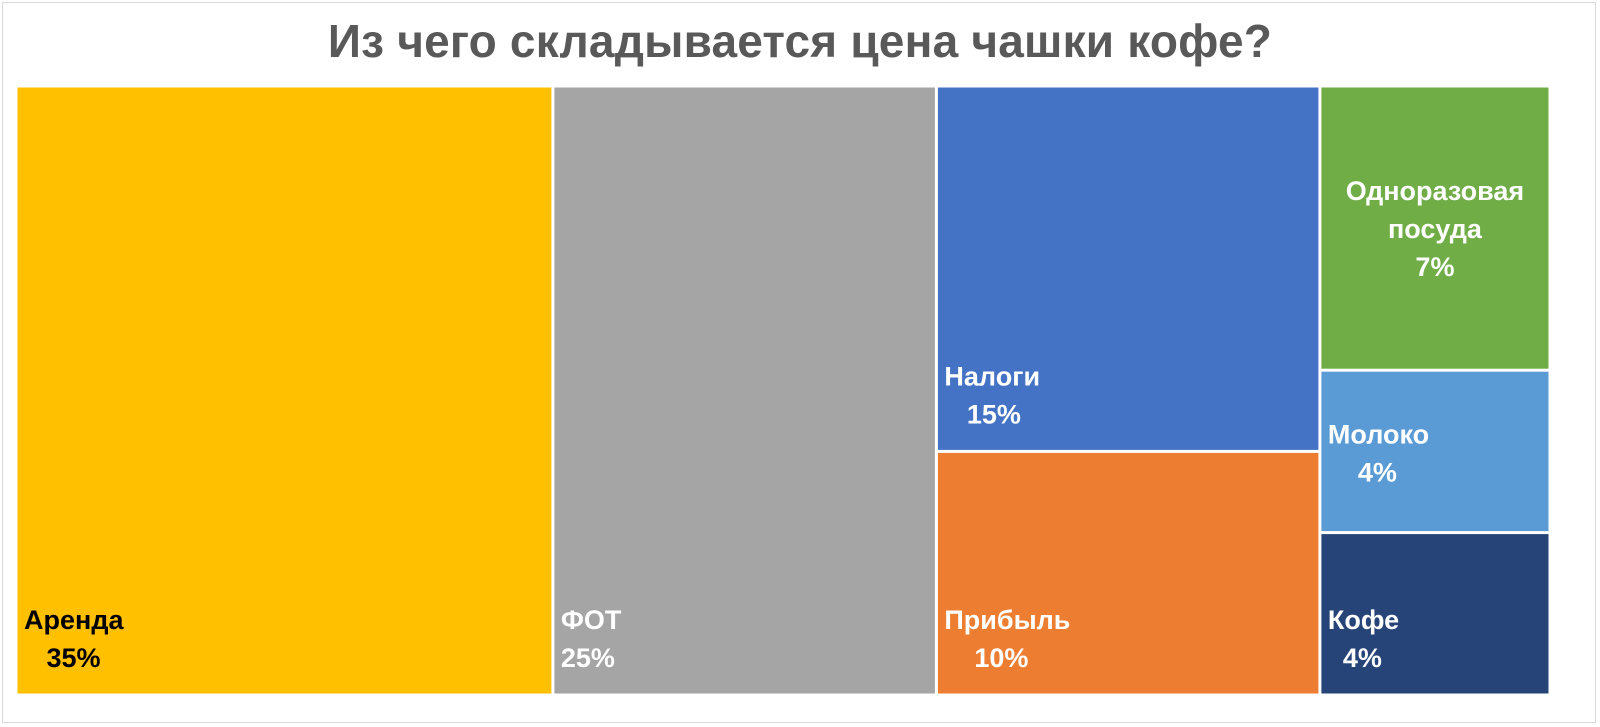 This screenshot has width=1600, height=727. What do you see at coordinates (992, 395) in the screenshot?
I see `tile-label-3: Налоги 15%` at bounding box center [992, 395].